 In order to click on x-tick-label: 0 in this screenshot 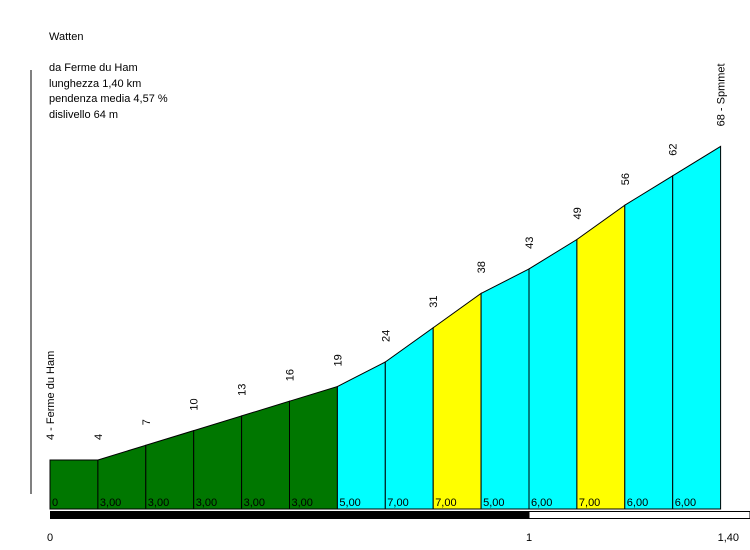, I will do `click(50, 538)`.